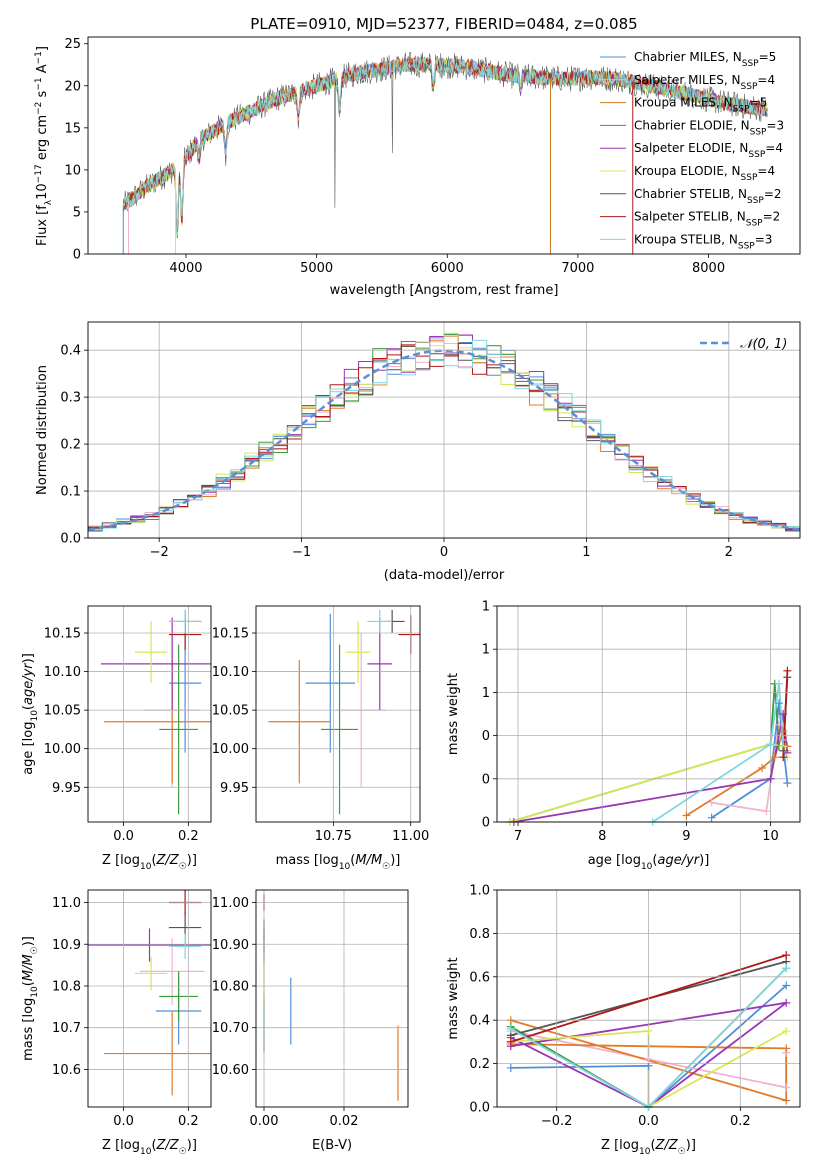 The width and height of the screenshot is (819, 1170). I want to click on plot-area, so click(649, 746).